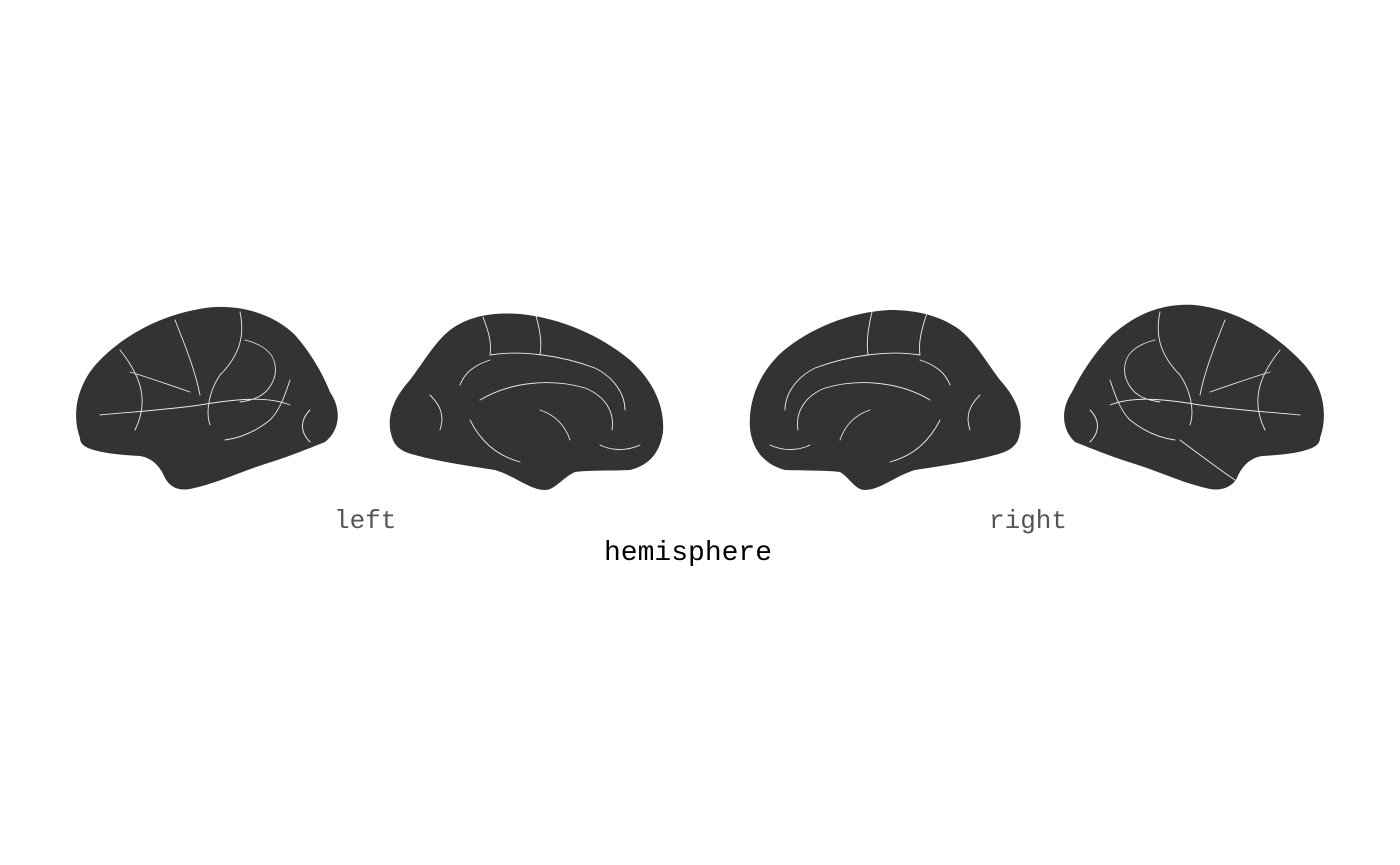  Describe the element at coordinates (365, 521) in the screenshot. I see `hemisphere-label-left: left` at that location.